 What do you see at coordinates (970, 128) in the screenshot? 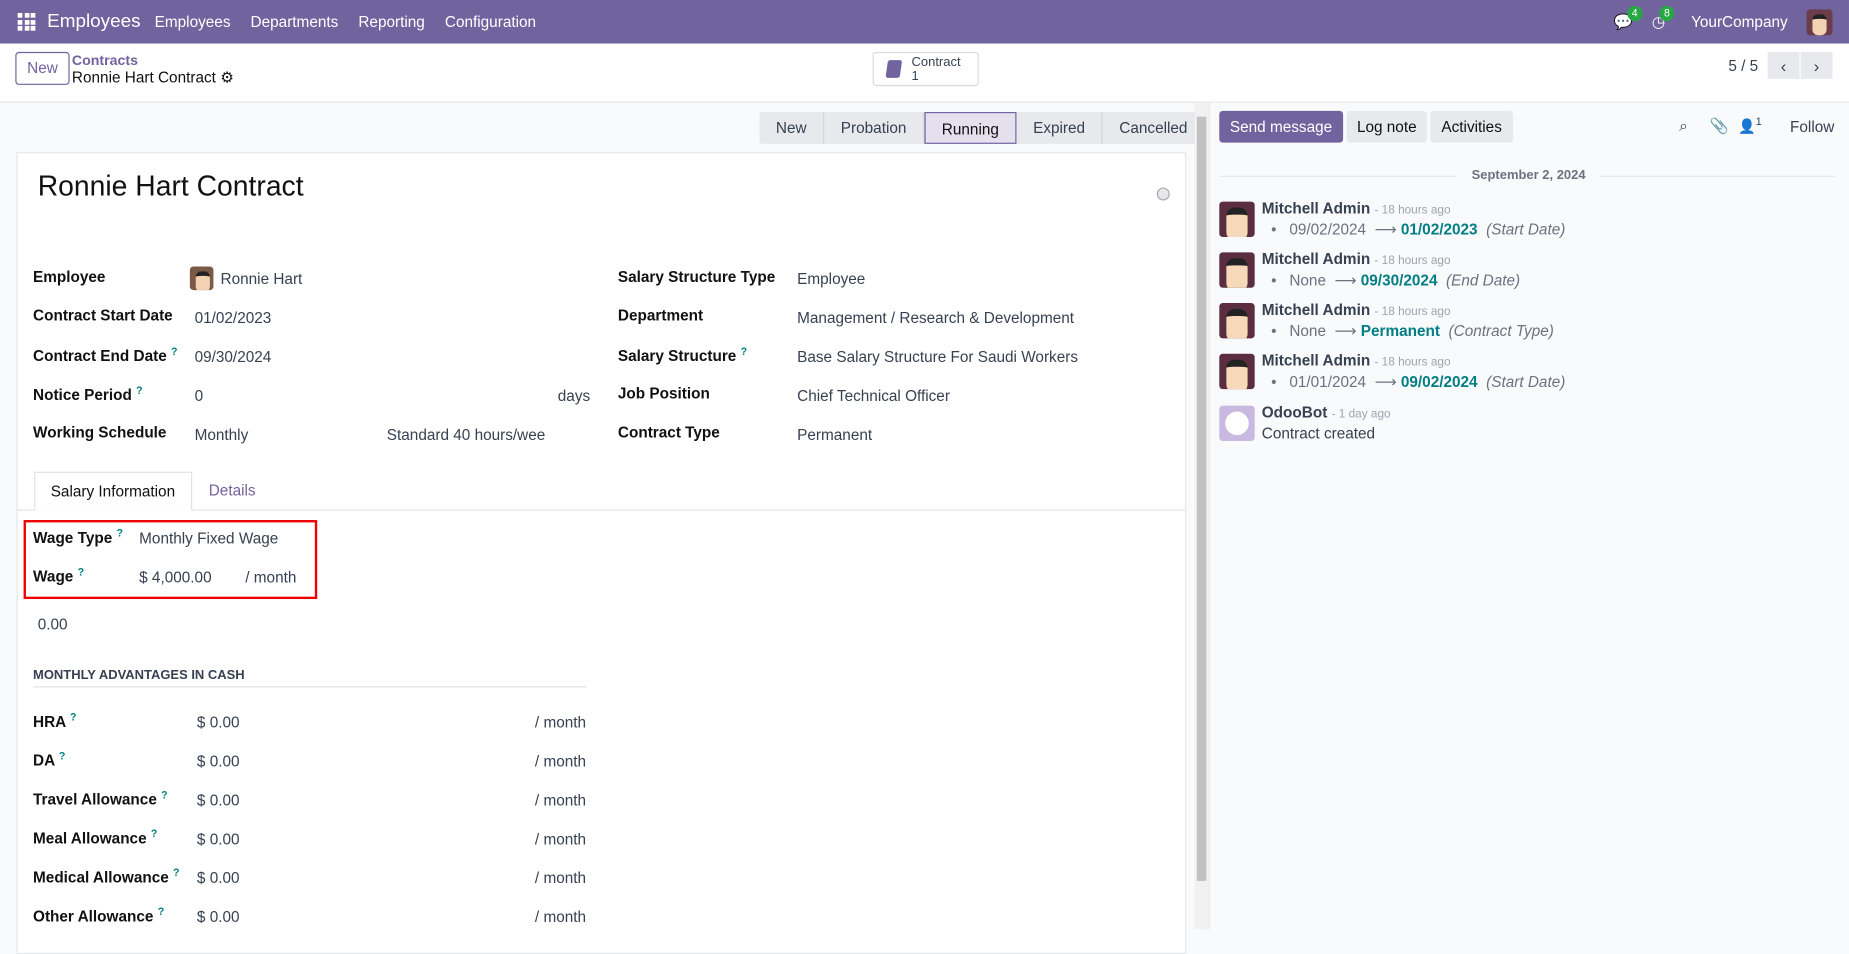
I see `stage-running: Running` at bounding box center [970, 128].